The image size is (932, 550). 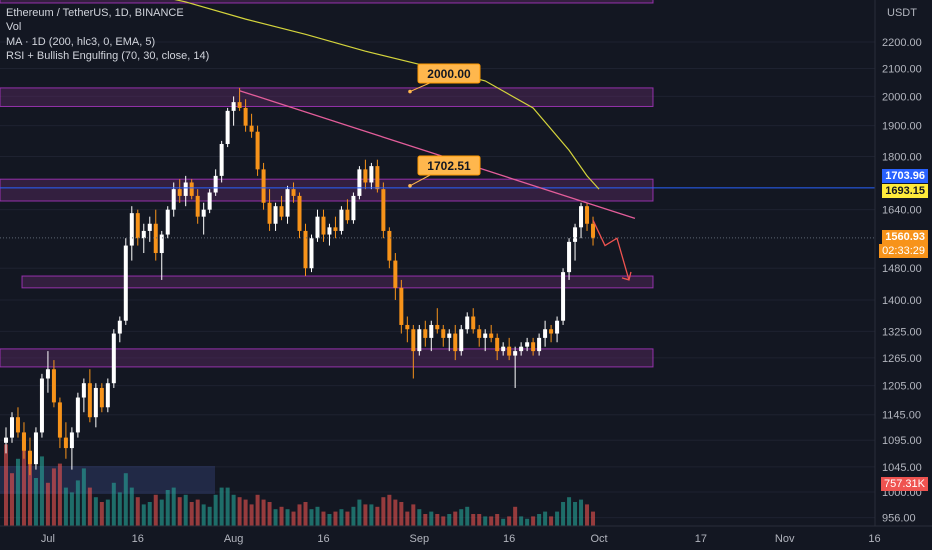 I want to click on annotation-anchor, so click(x=410, y=186).